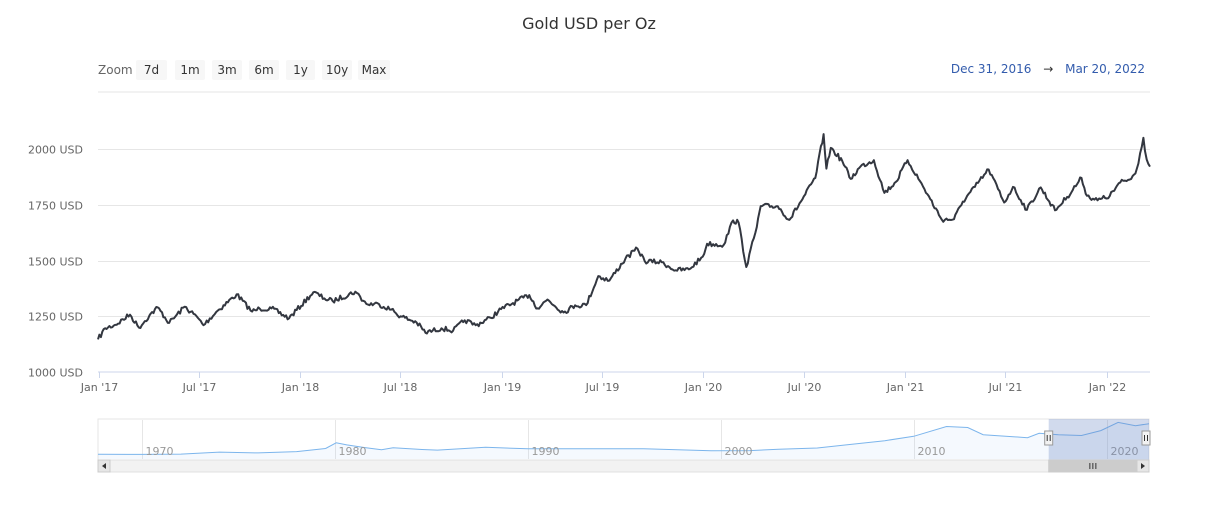 Image resolution: width=1208 pixels, height=520 pixels. Describe the element at coordinates (1098, 439) in the screenshot. I see `navigator-selection` at that location.